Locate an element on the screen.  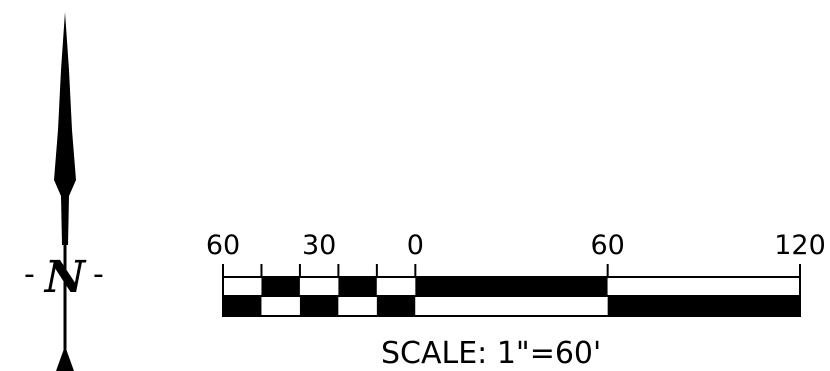
scale-tick-label: 120 is located at coordinates (800, 245).